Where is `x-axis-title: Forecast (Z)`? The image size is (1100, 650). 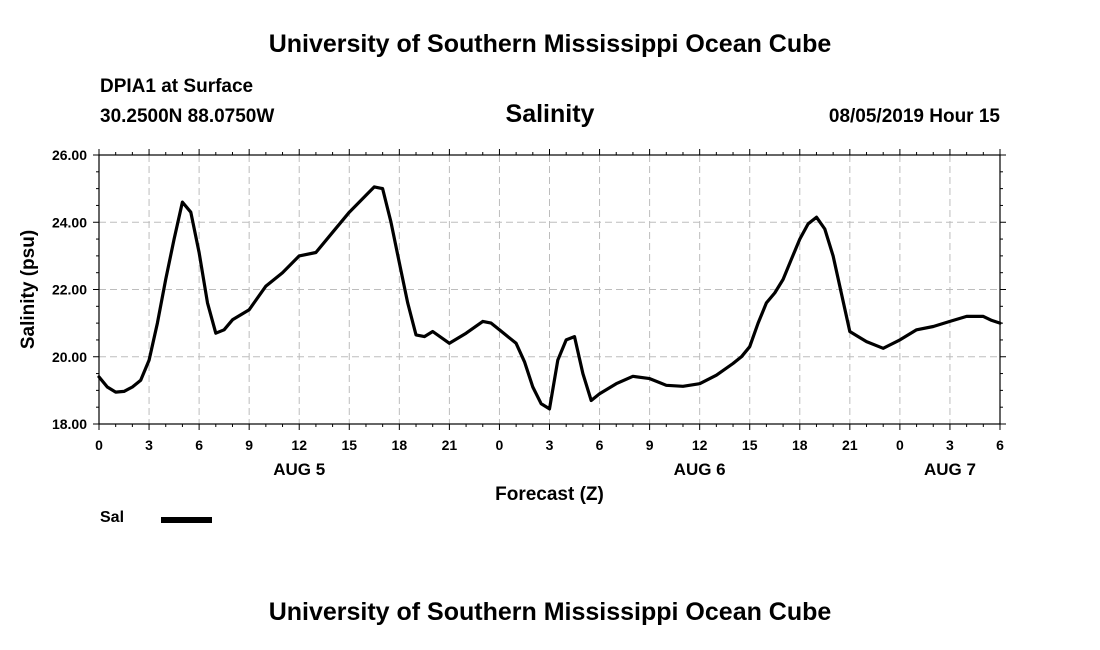
x-axis-title: Forecast (Z) is located at coordinates (549, 494).